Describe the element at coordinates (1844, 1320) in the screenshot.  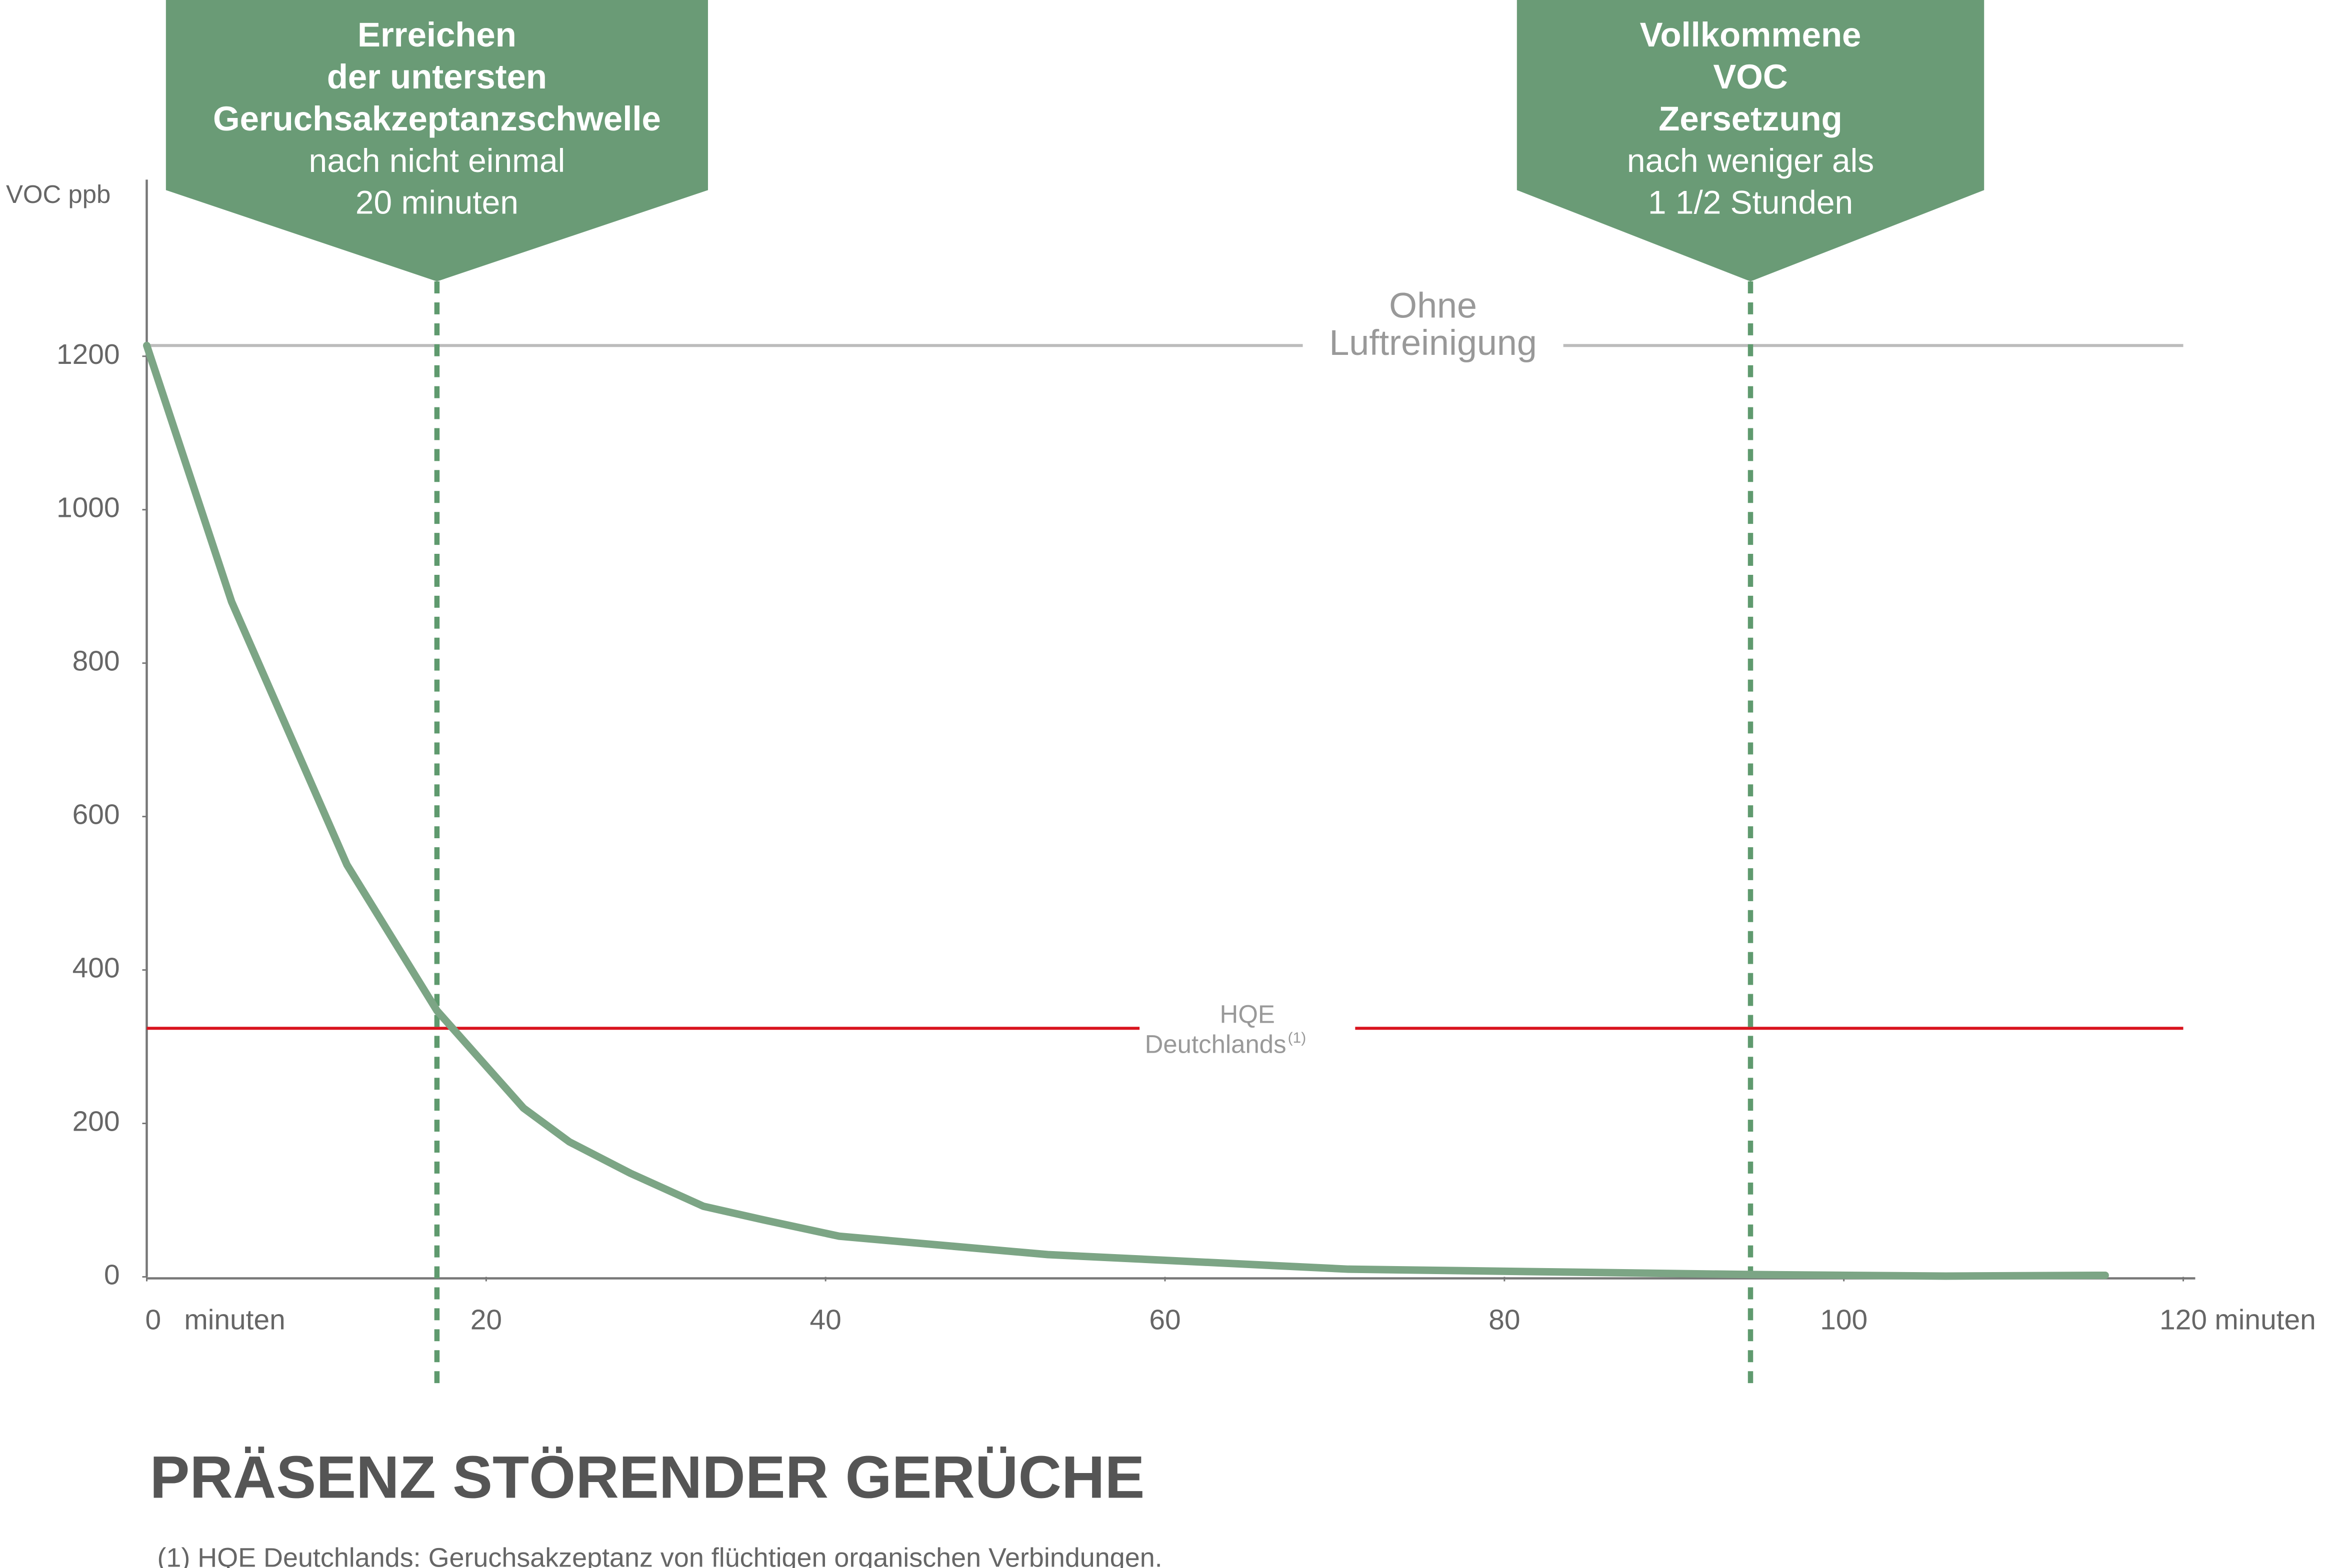
I see `x-tick-label: 100` at that location.